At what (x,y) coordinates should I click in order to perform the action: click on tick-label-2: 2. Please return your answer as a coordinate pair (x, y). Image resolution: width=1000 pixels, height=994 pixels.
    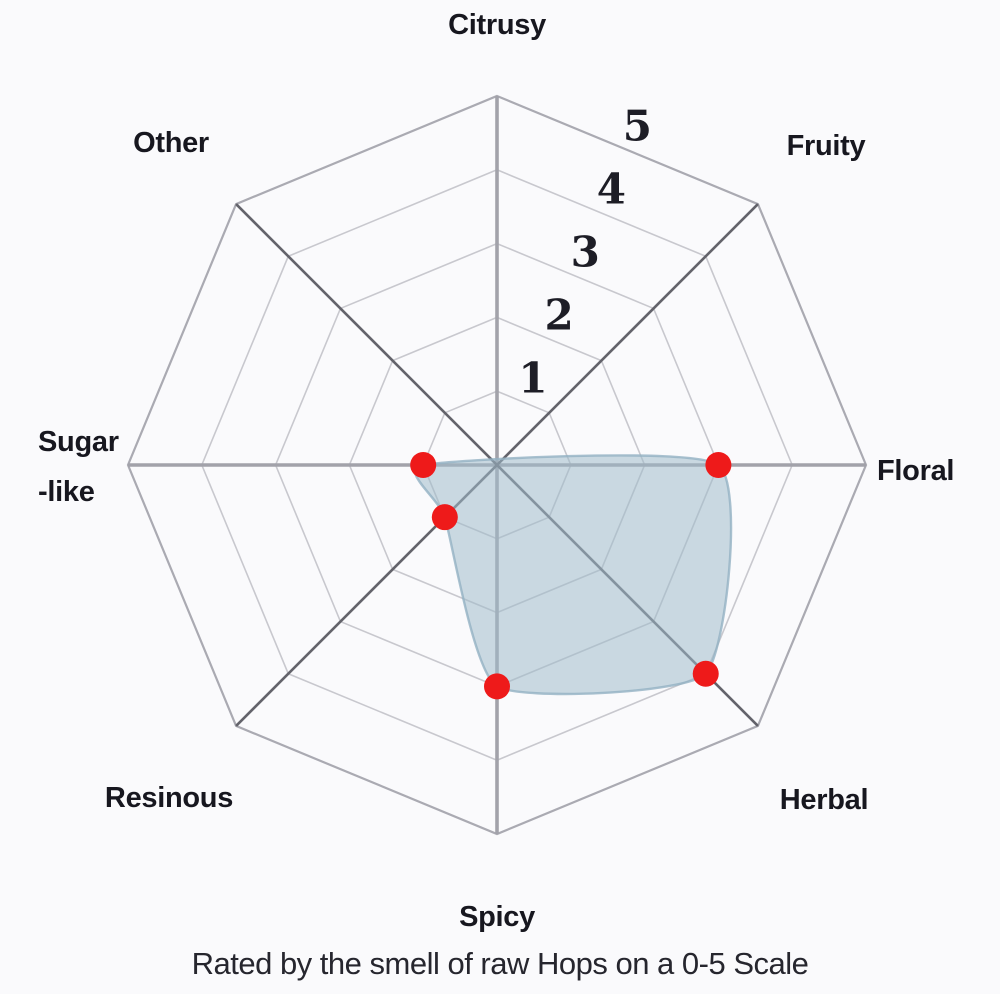
    Looking at the image, I should click on (559, 314).